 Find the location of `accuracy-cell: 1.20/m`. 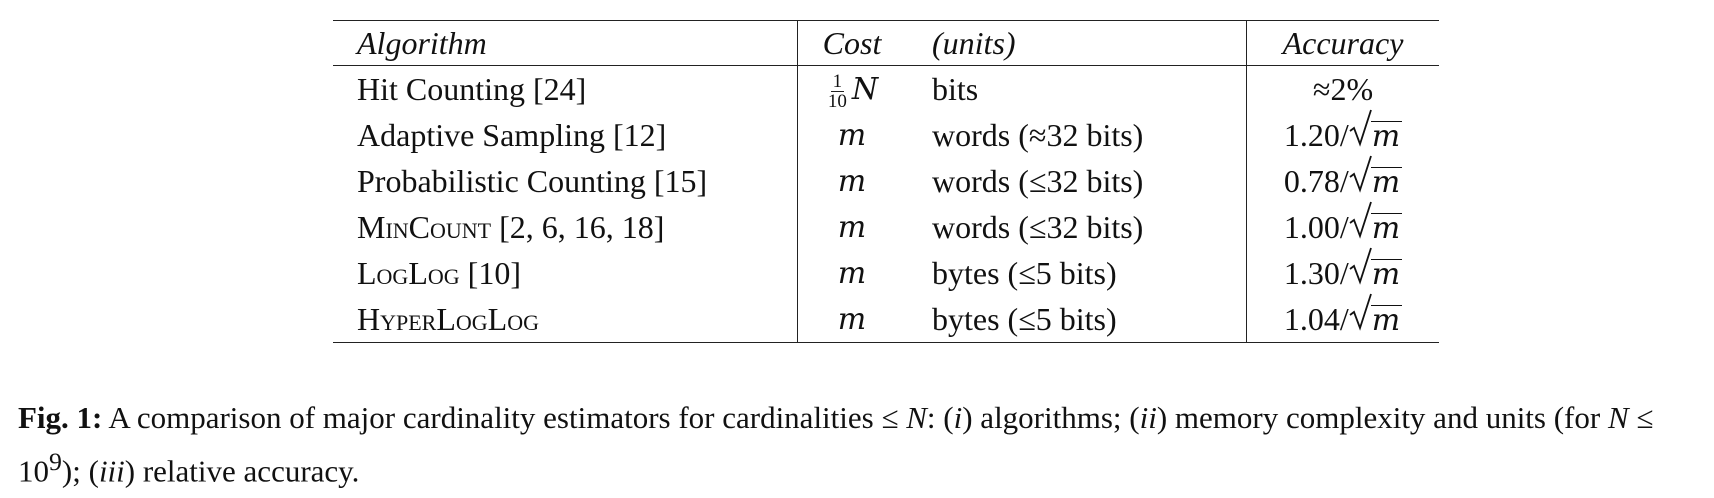

accuracy-cell: 1.20/m is located at coordinates (1343, 133).